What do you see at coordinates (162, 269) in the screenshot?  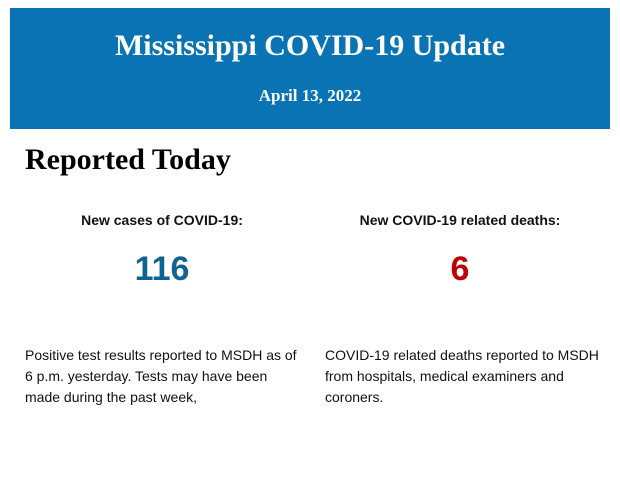 I see `stat-value: 116` at bounding box center [162, 269].